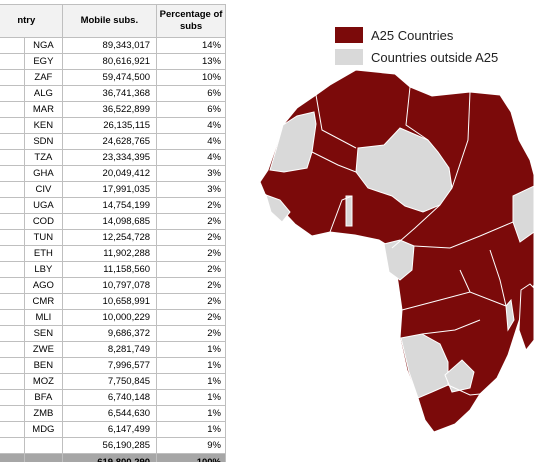  Describe the element at coordinates (43, 301) in the screenshot. I see `country-code-cell: CMR` at that location.